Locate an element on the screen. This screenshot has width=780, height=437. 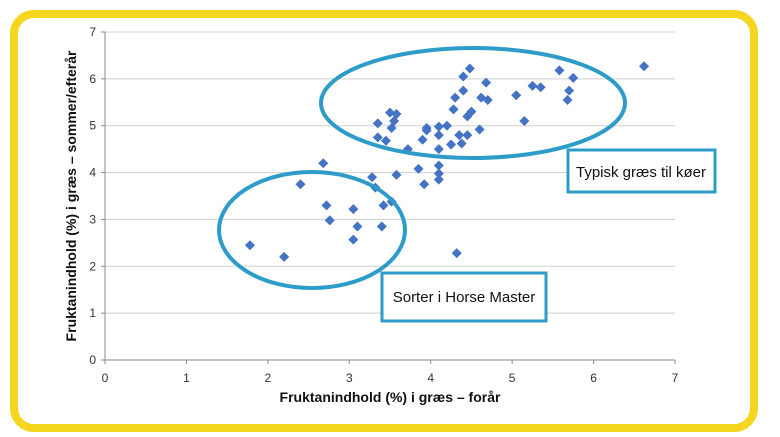
high-group-callout-box is located at coordinates (641, 171).